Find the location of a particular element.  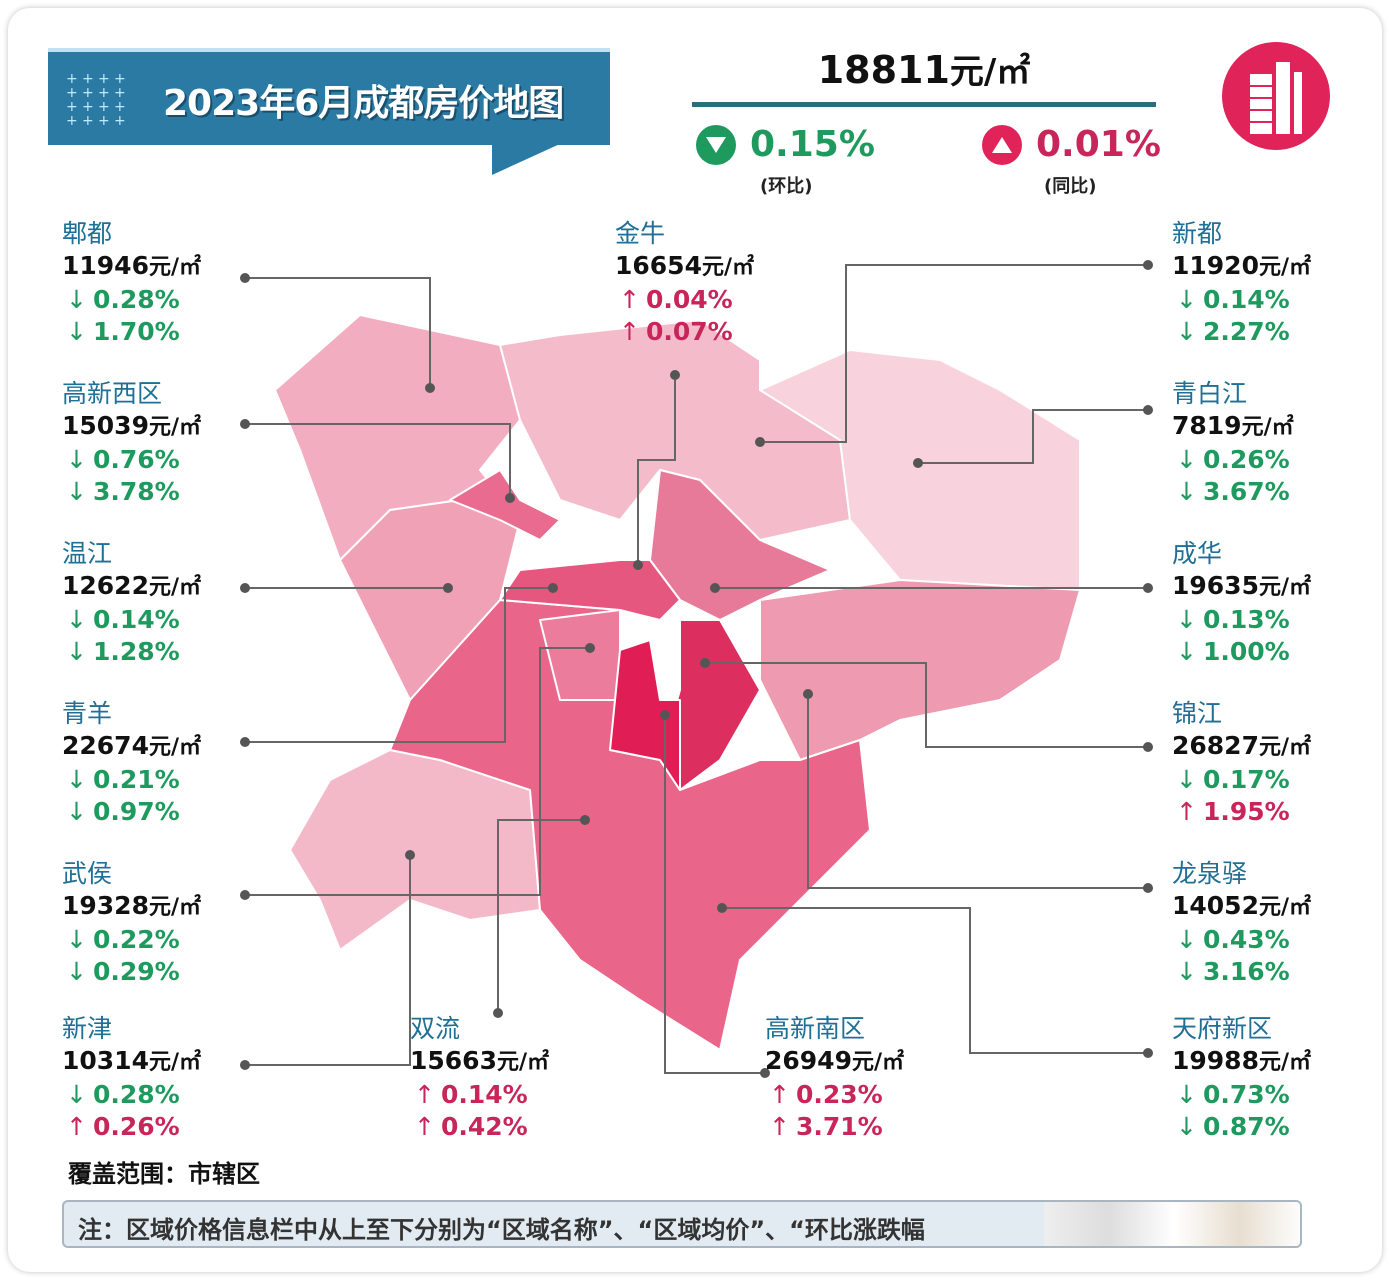

district-yoy: ↓ 2.27% is located at coordinates (1241, 332).